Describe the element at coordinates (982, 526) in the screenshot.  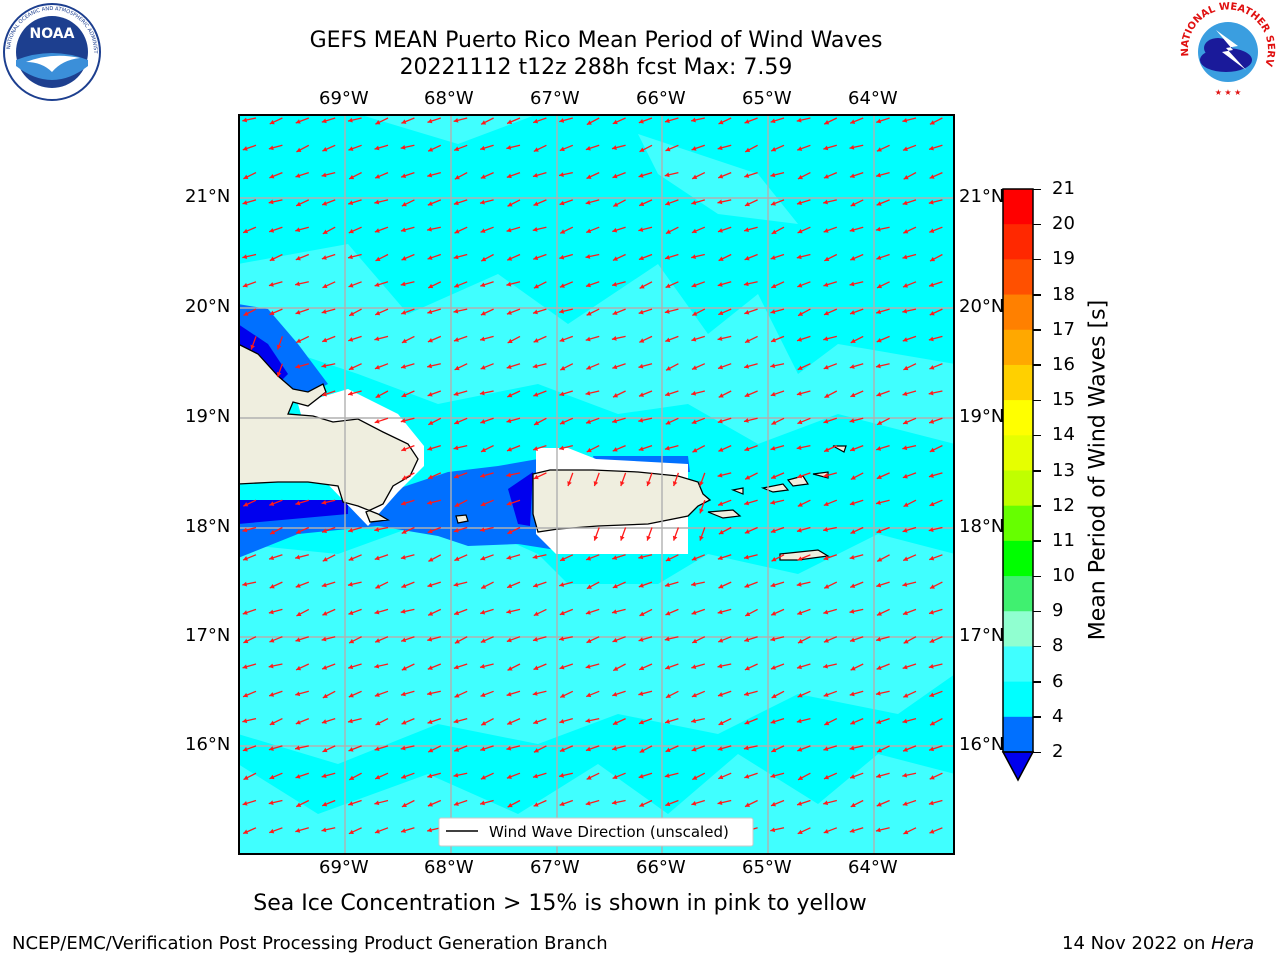
I see `lat-label-right: 18°N` at that location.